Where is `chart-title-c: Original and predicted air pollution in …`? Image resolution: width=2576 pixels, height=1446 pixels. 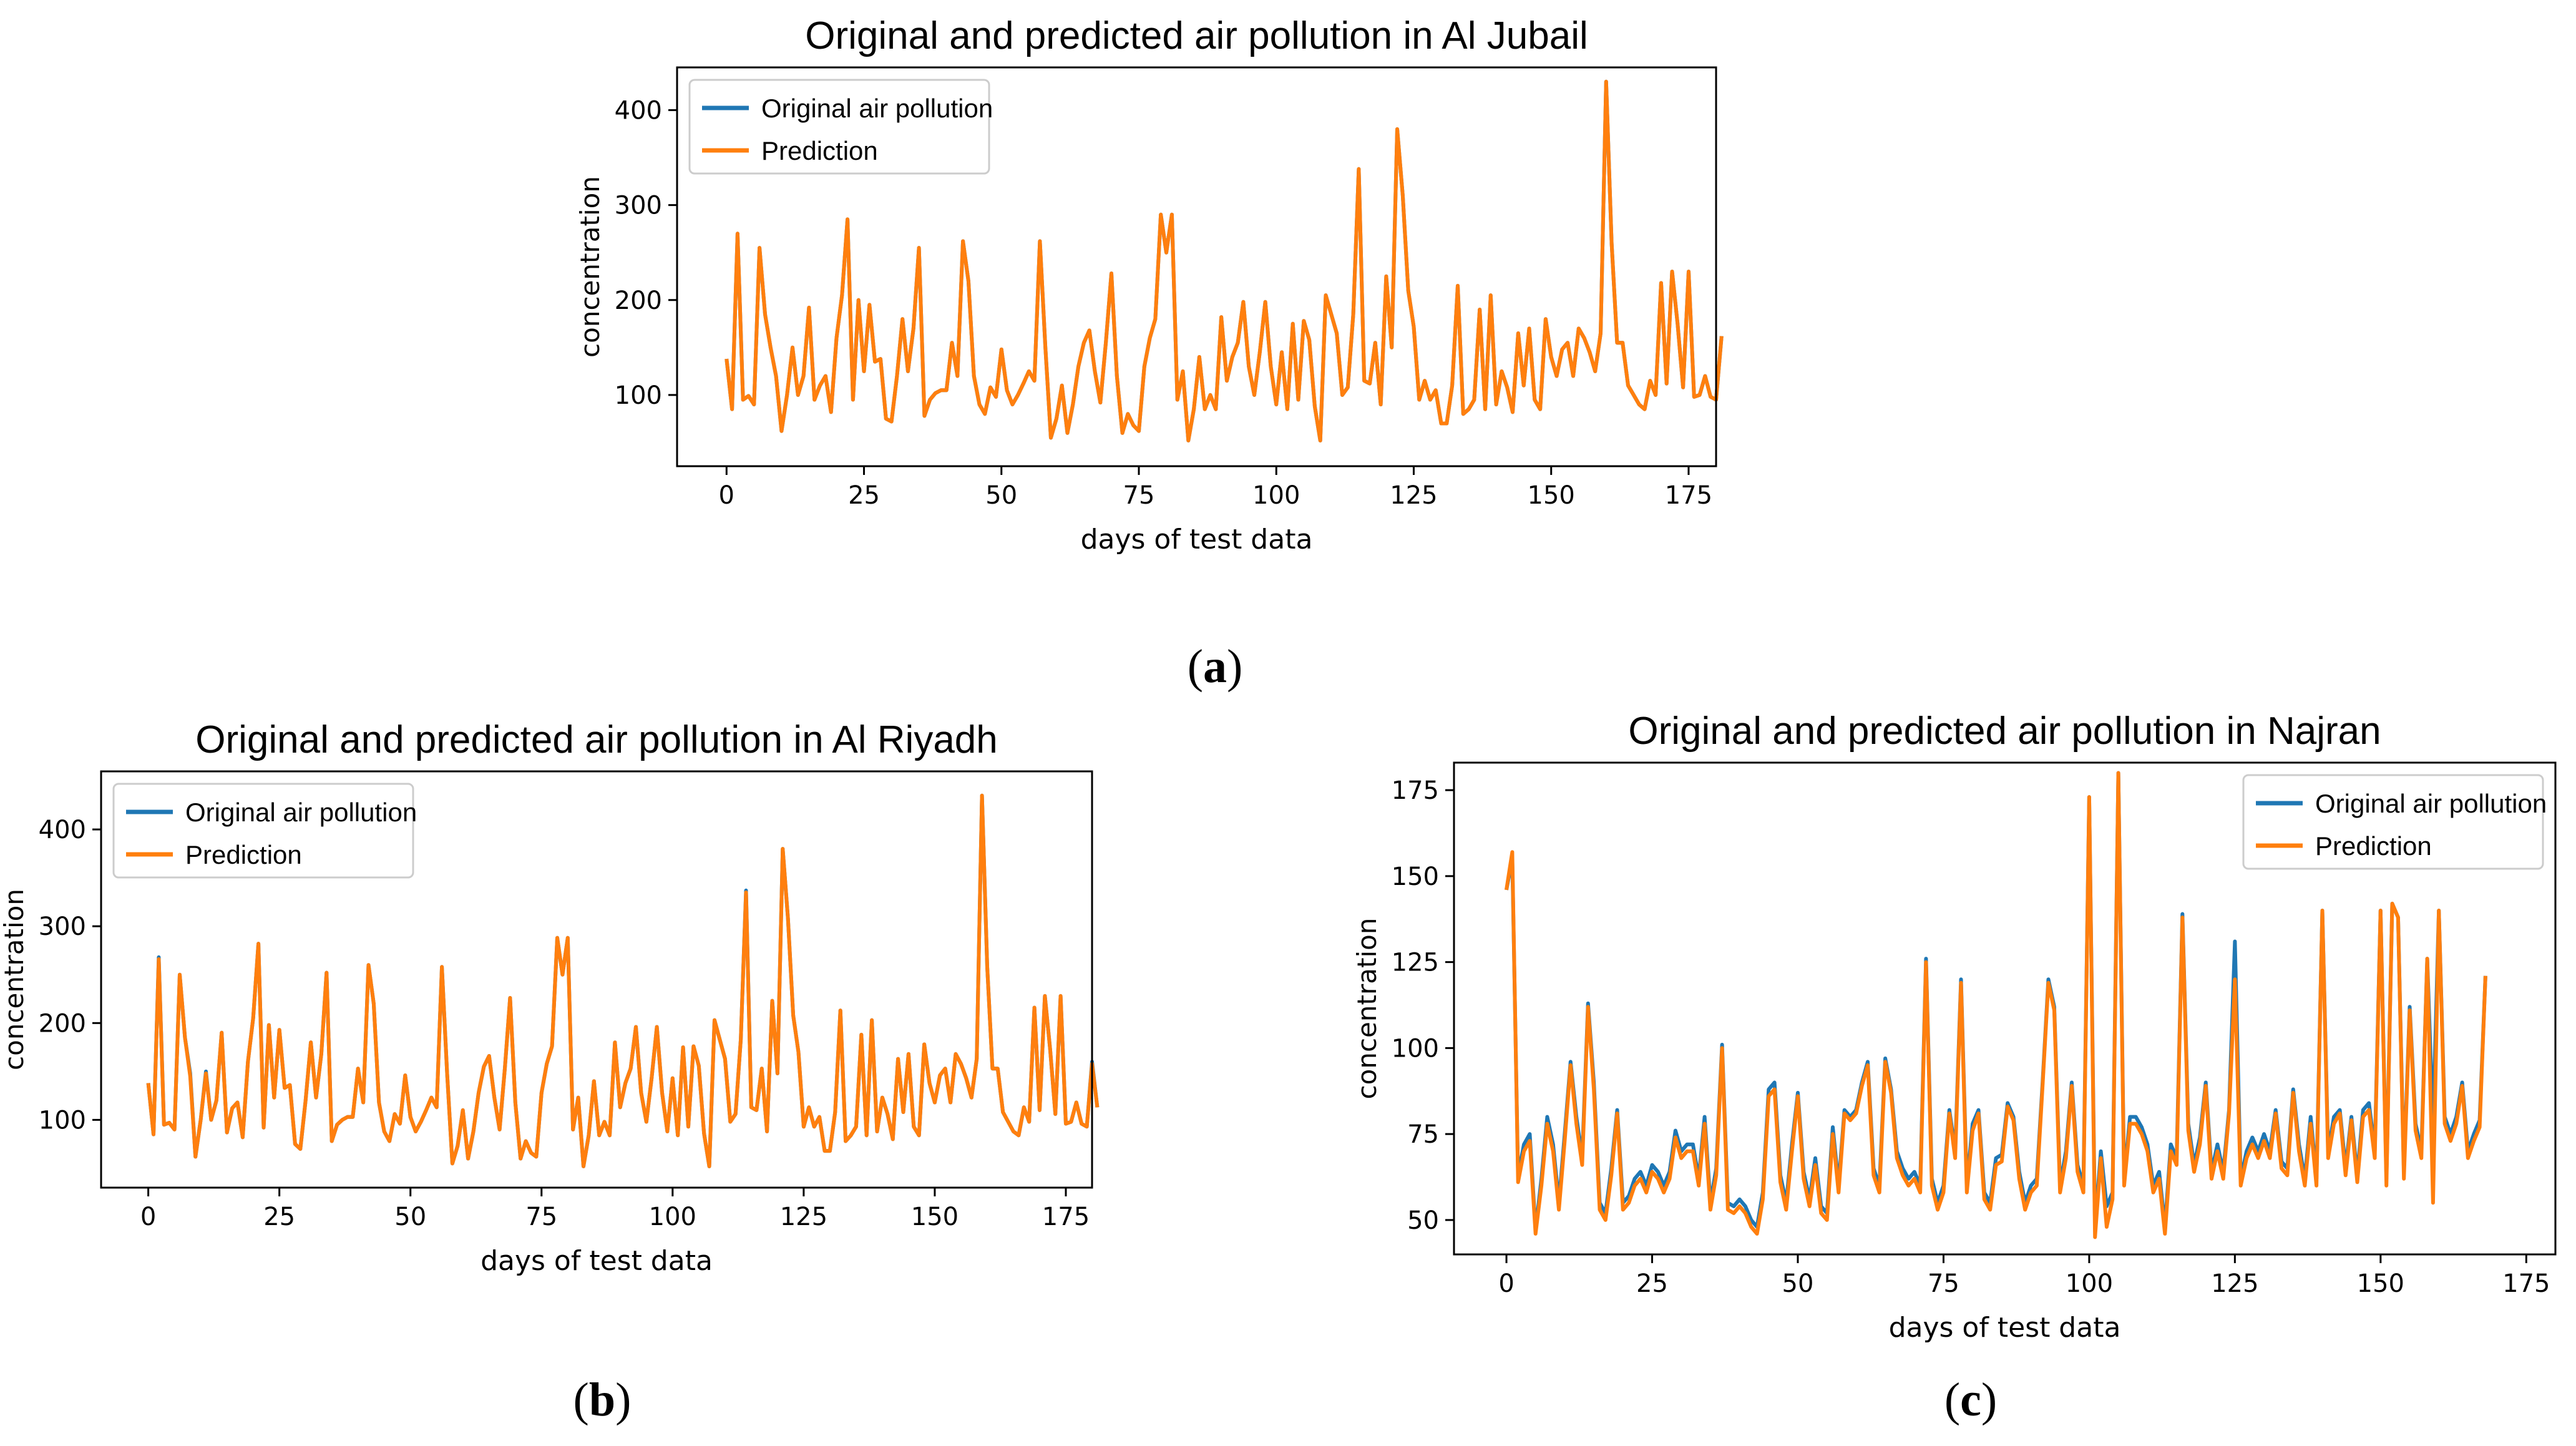
chart-title-c: Original and predicted air pollution in … is located at coordinates (2004, 732).